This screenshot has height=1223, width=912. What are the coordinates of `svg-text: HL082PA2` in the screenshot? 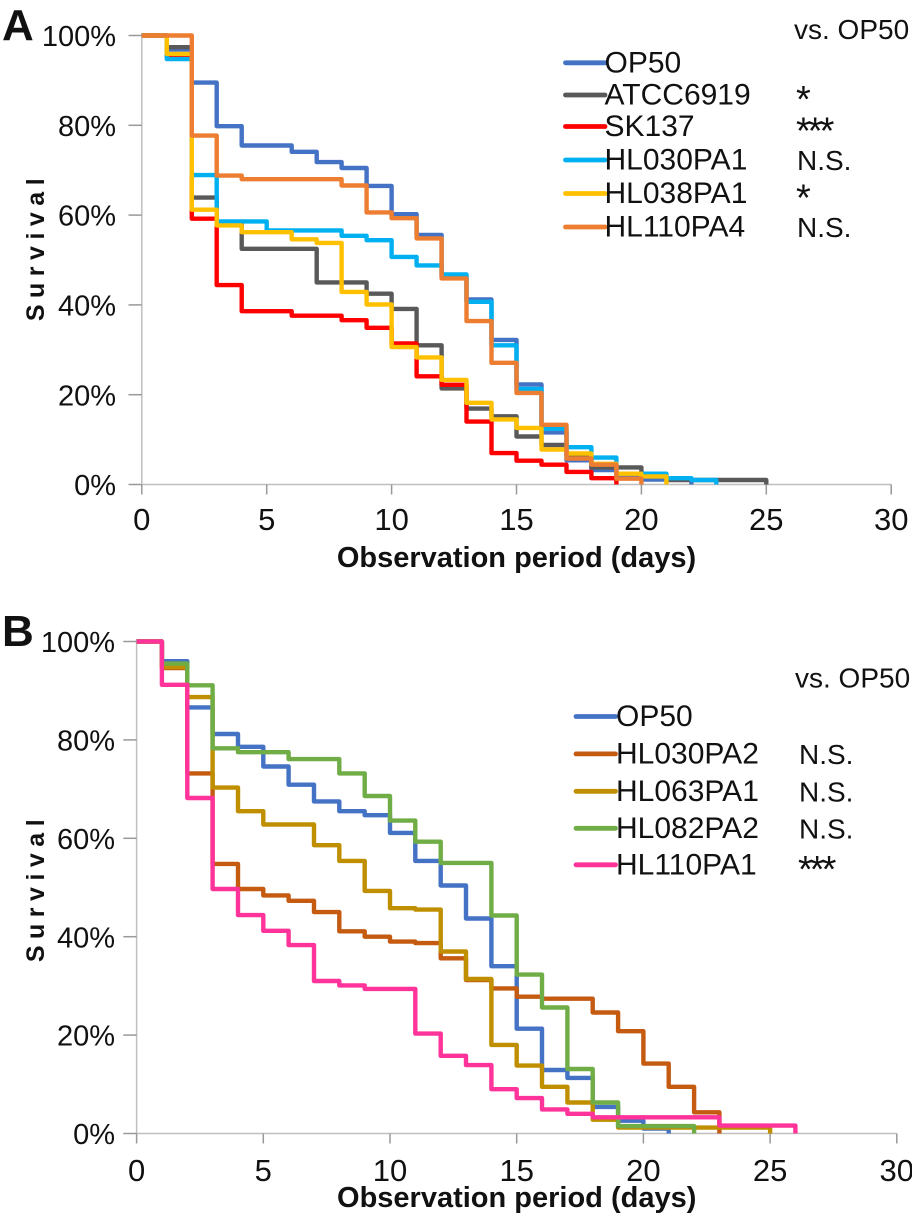 It's located at (687, 828).